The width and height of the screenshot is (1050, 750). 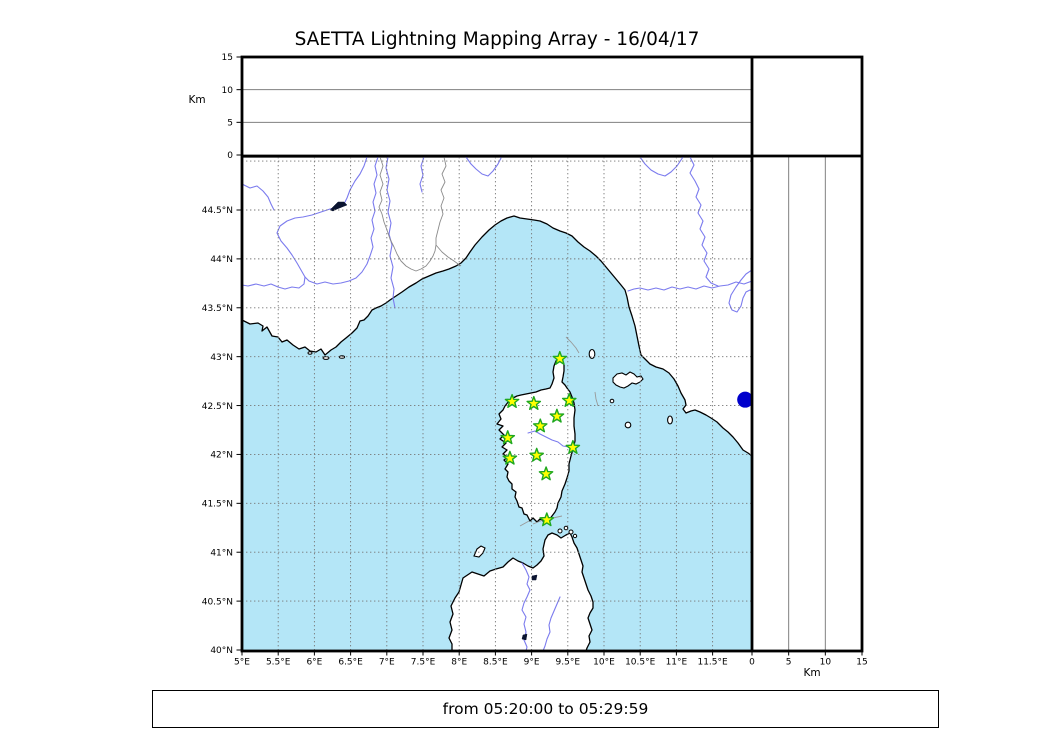 What do you see at coordinates (789, 663) in the screenshot?
I see `right-km-tick-label: 5` at bounding box center [789, 663].